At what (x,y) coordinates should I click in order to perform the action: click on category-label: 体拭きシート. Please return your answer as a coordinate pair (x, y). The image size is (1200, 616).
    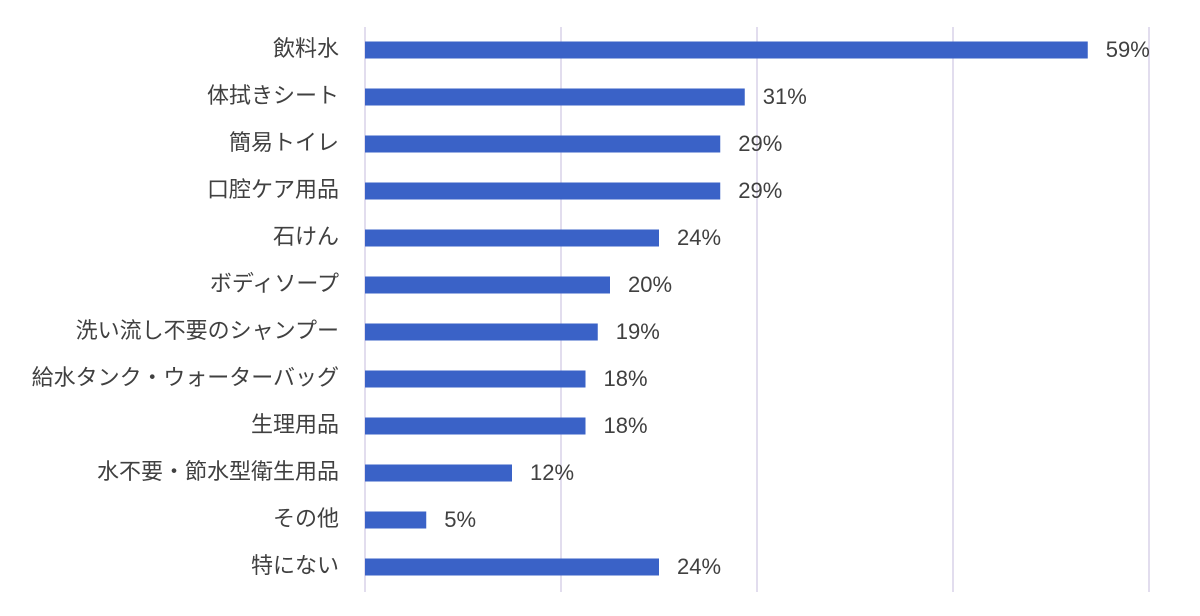
    Looking at the image, I should click on (273, 96).